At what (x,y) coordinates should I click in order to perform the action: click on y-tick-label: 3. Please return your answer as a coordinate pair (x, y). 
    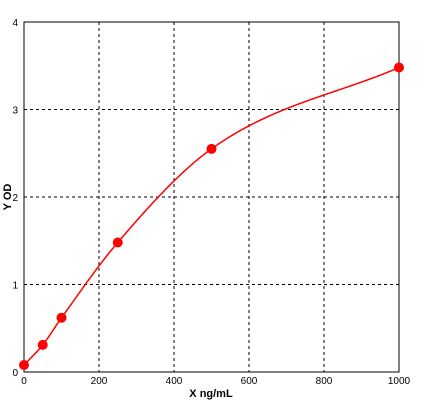
    Looking at the image, I should click on (15, 111).